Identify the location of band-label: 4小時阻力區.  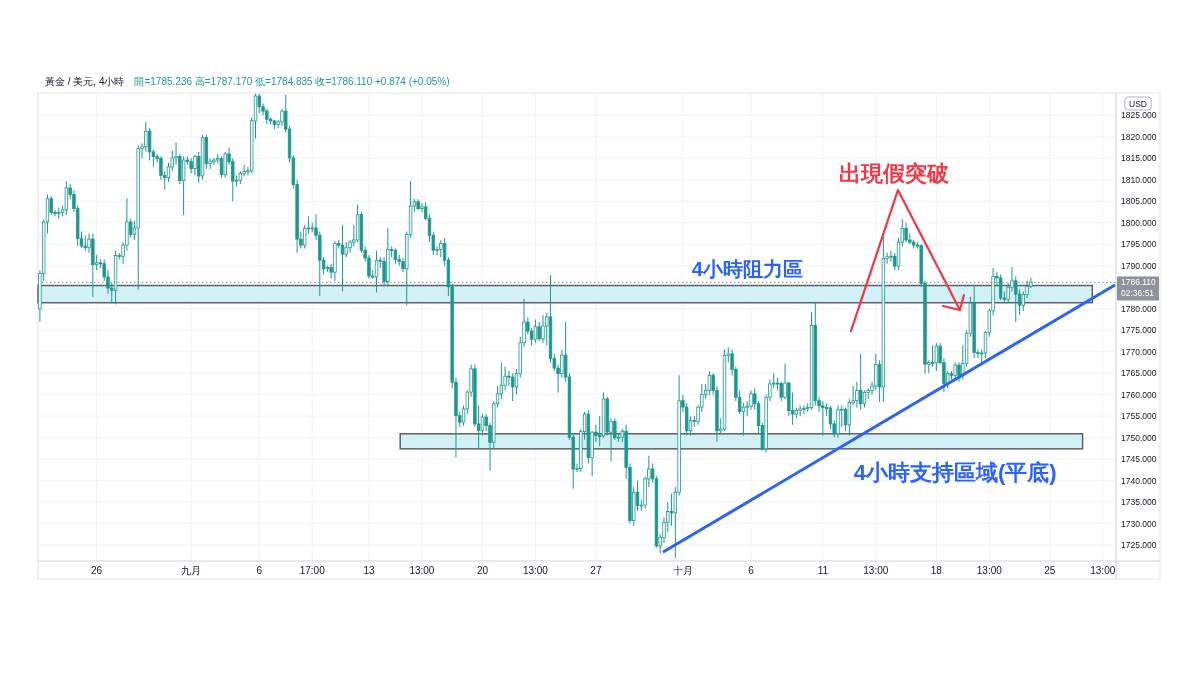
(747, 268).